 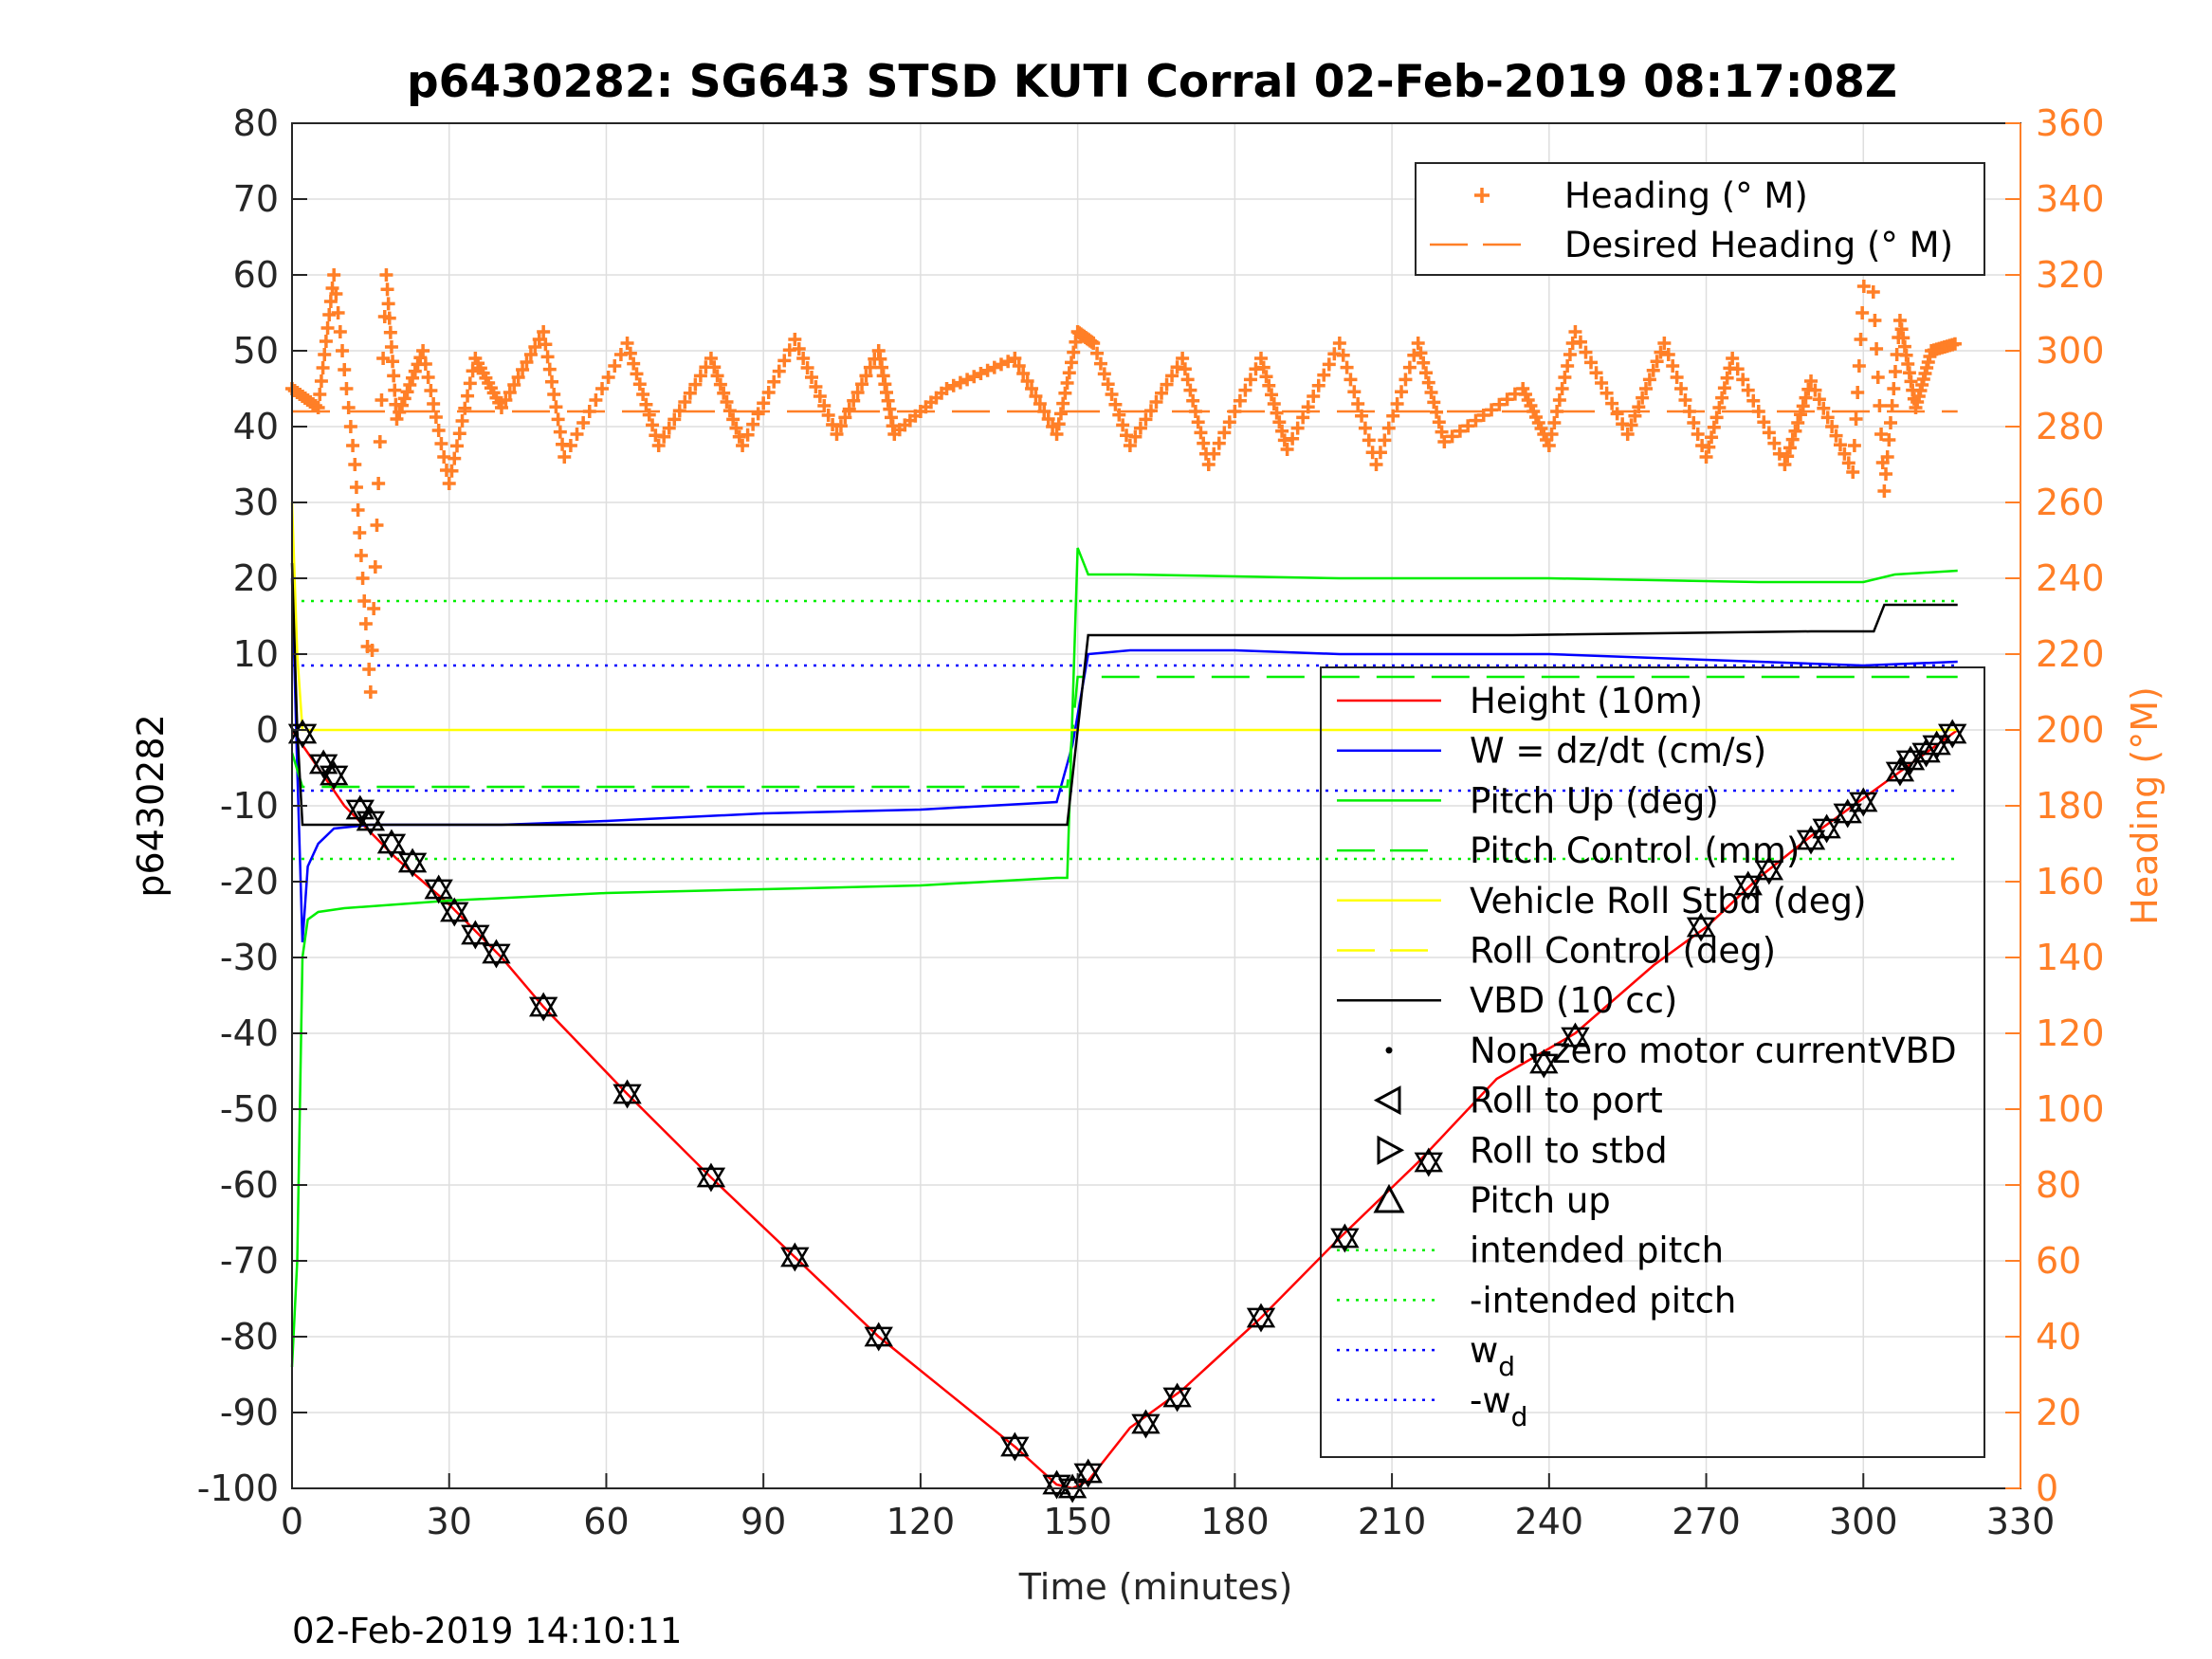 What do you see at coordinates (238, 1488) in the screenshot?
I see `y-left-tick-label: -100` at bounding box center [238, 1488].